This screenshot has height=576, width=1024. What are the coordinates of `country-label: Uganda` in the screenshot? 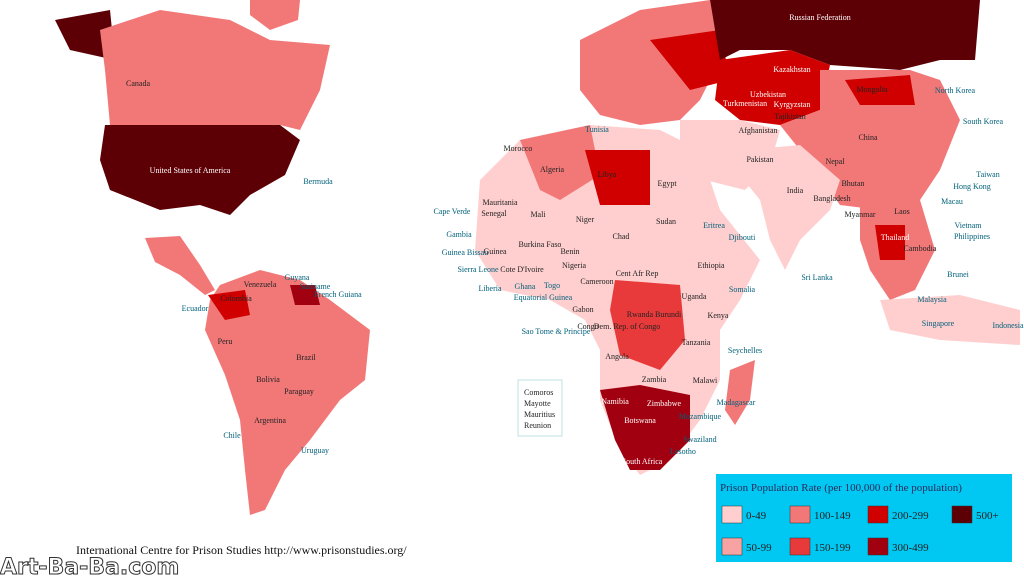 It's located at (694, 296).